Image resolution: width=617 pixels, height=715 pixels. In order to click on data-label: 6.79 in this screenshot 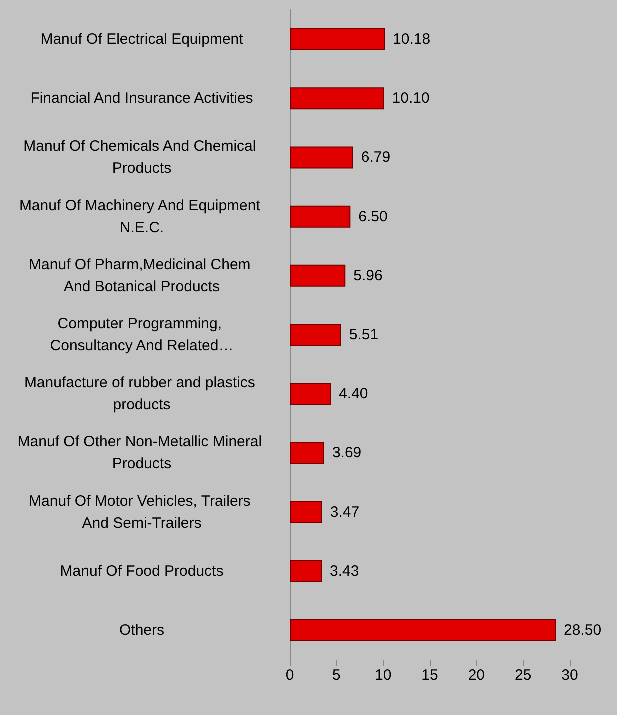, I will do `click(376, 157)`.